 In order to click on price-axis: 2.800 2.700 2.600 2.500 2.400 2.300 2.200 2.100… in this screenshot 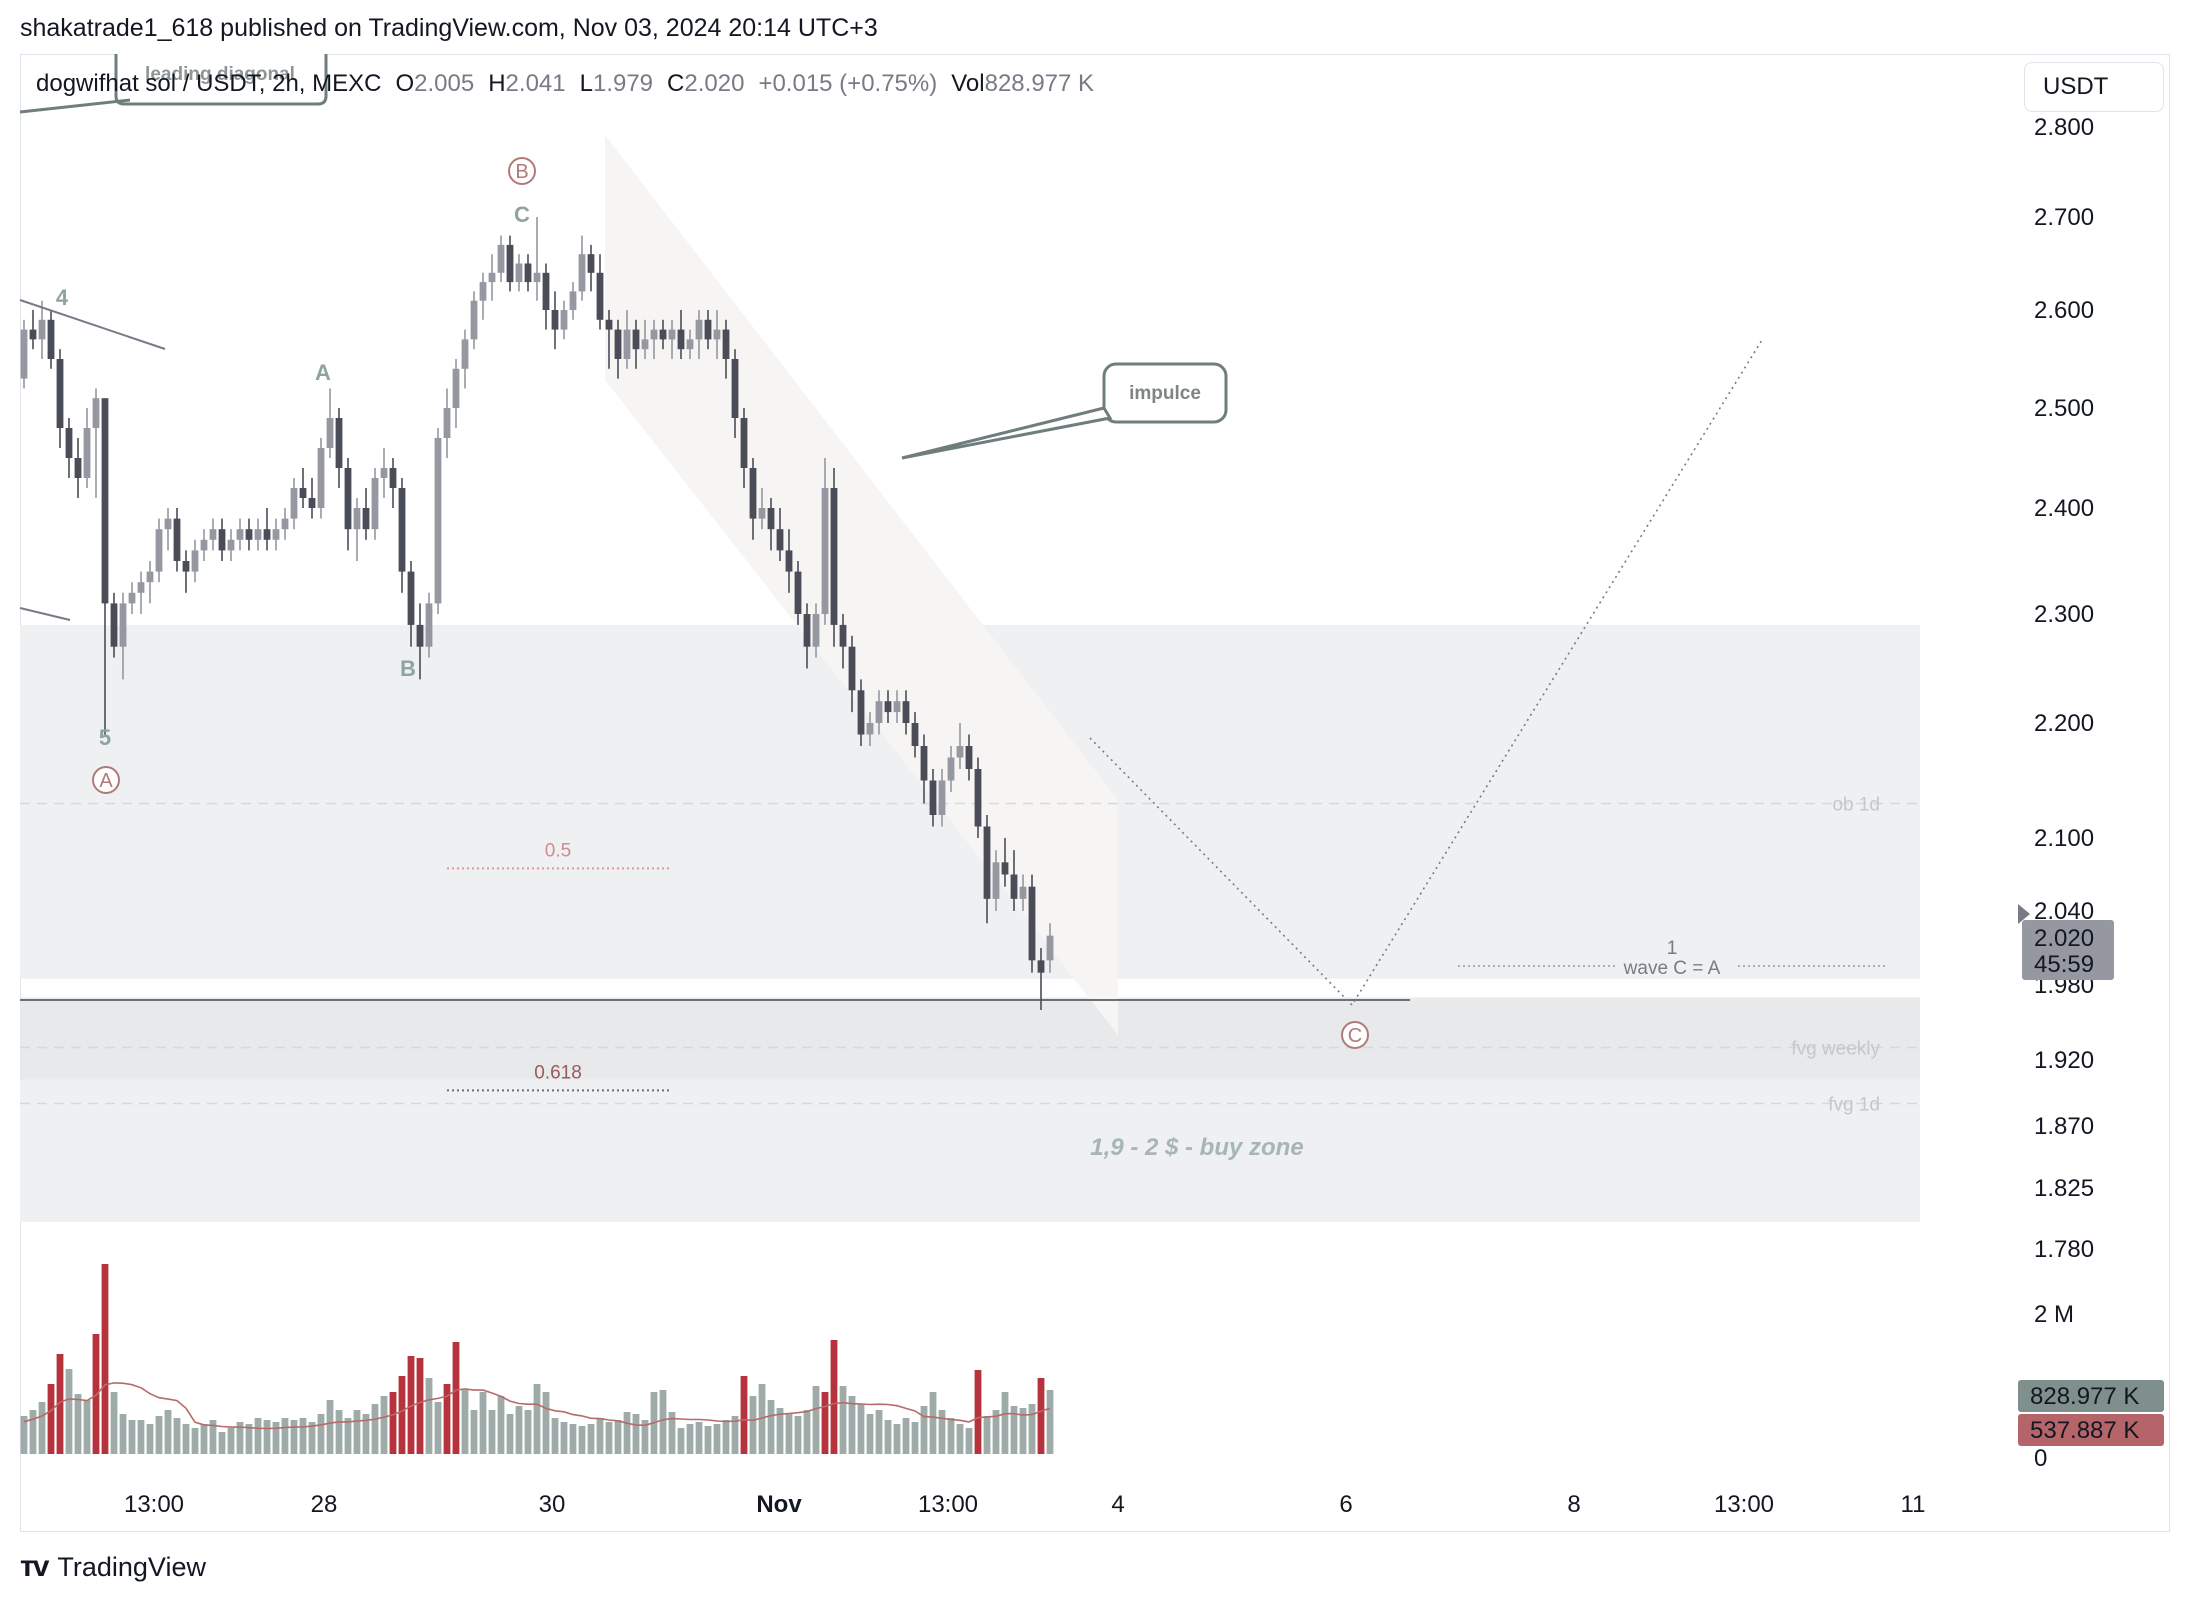, I will do `click(2091, 793)`.